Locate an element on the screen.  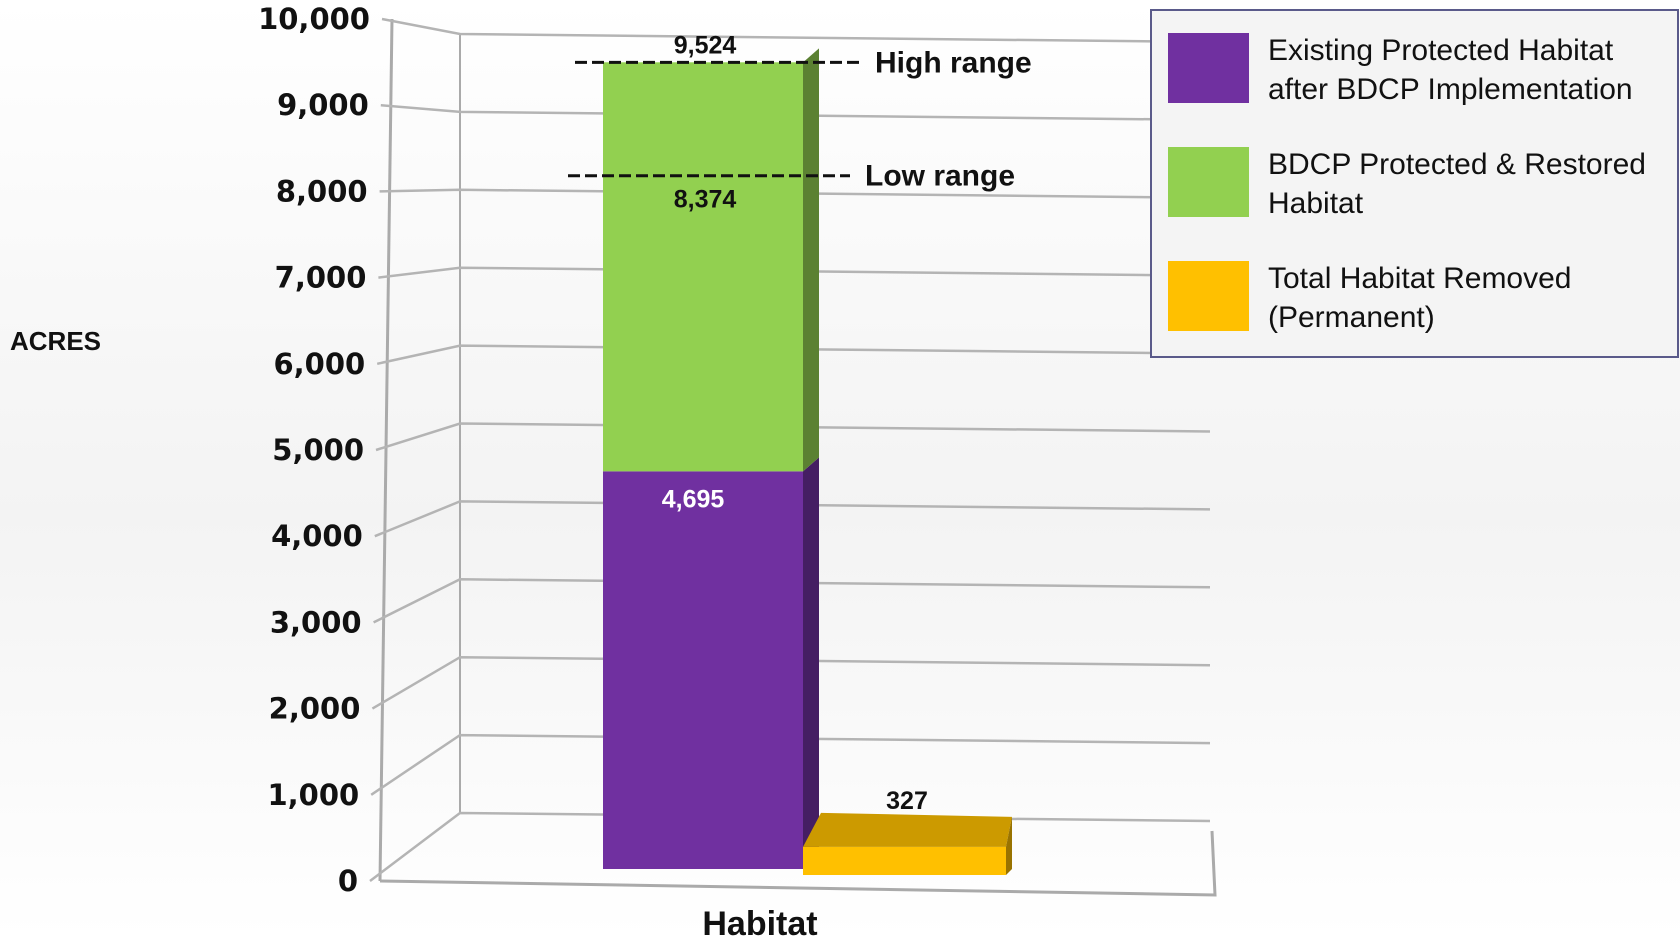
reference-value-low: 8,374 is located at coordinates (705, 200).